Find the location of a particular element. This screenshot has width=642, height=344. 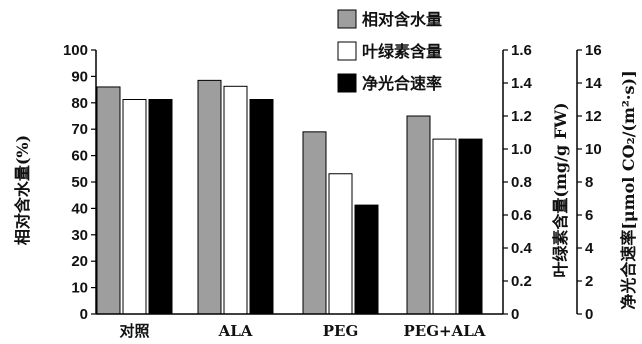

left-tick-label: 50 is located at coordinates (79, 182).